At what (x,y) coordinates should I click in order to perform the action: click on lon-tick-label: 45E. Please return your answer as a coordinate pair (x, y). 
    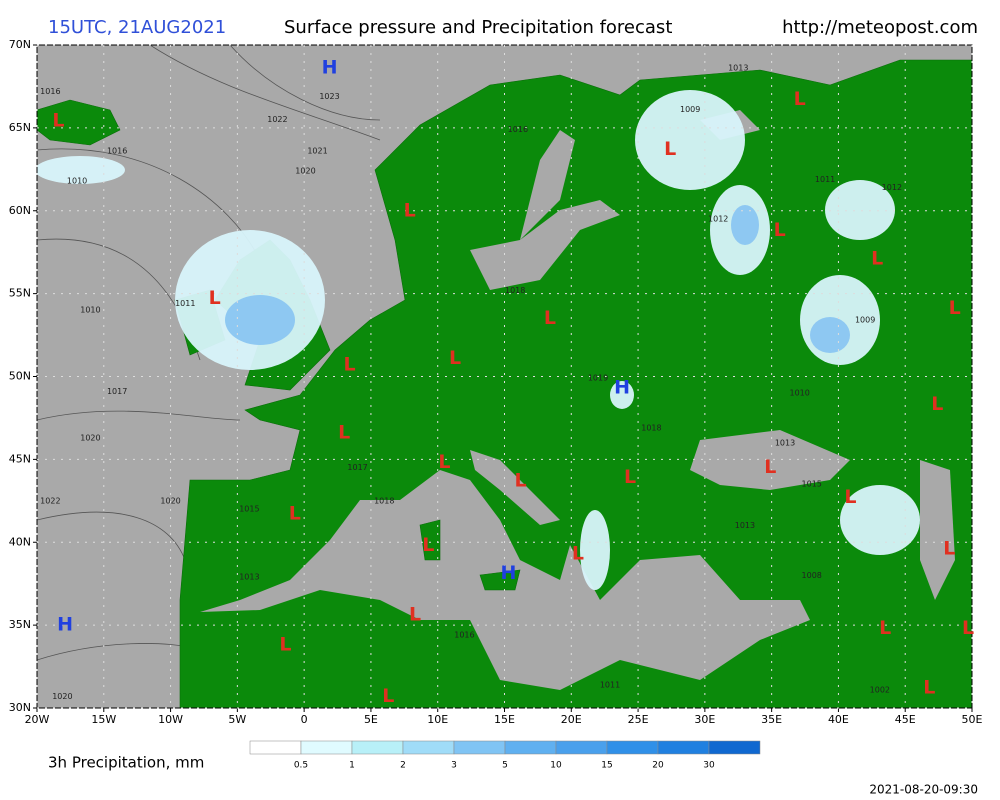
    Looking at the image, I should click on (905, 719).